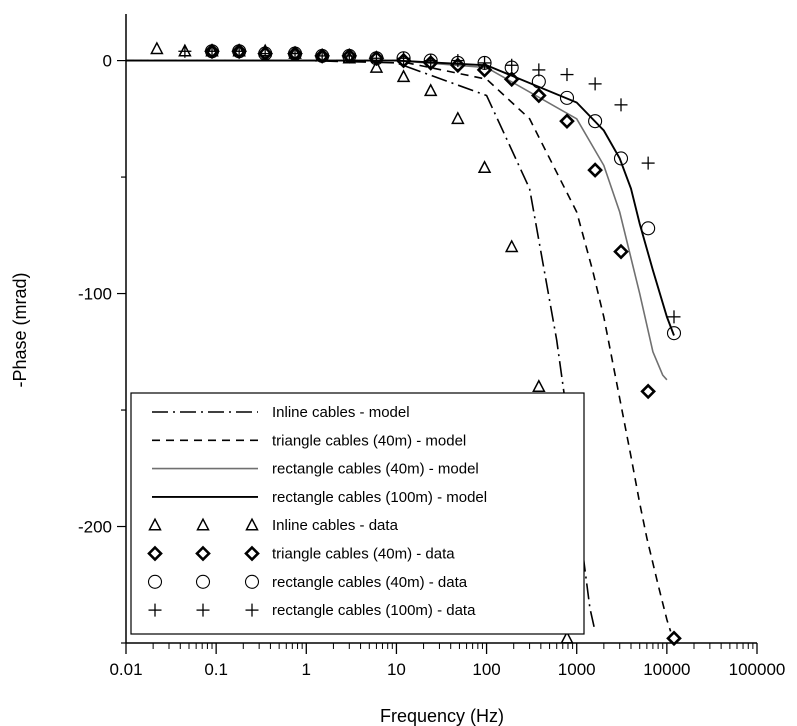 This screenshot has height=726, width=797. What do you see at coordinates (216, 669) in the screenshot?
I see `x-tick-label: 0.1` at bounding box center [216, 669].